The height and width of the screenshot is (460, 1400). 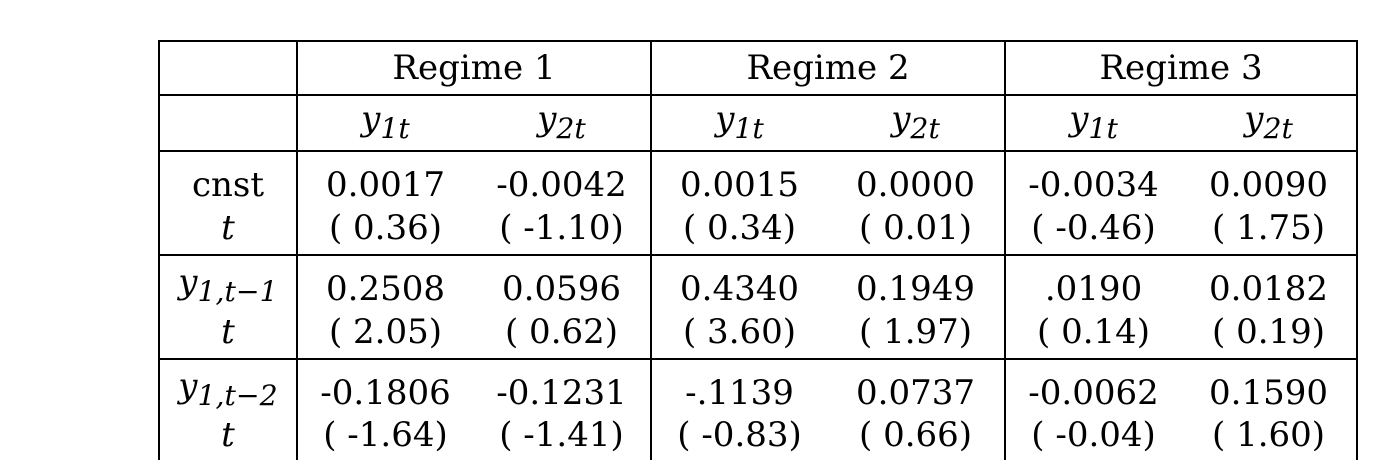 What do you see at coordinates (228, 68) in the screenshot?
I see `corner-cell` at bounding box center [228, 68].